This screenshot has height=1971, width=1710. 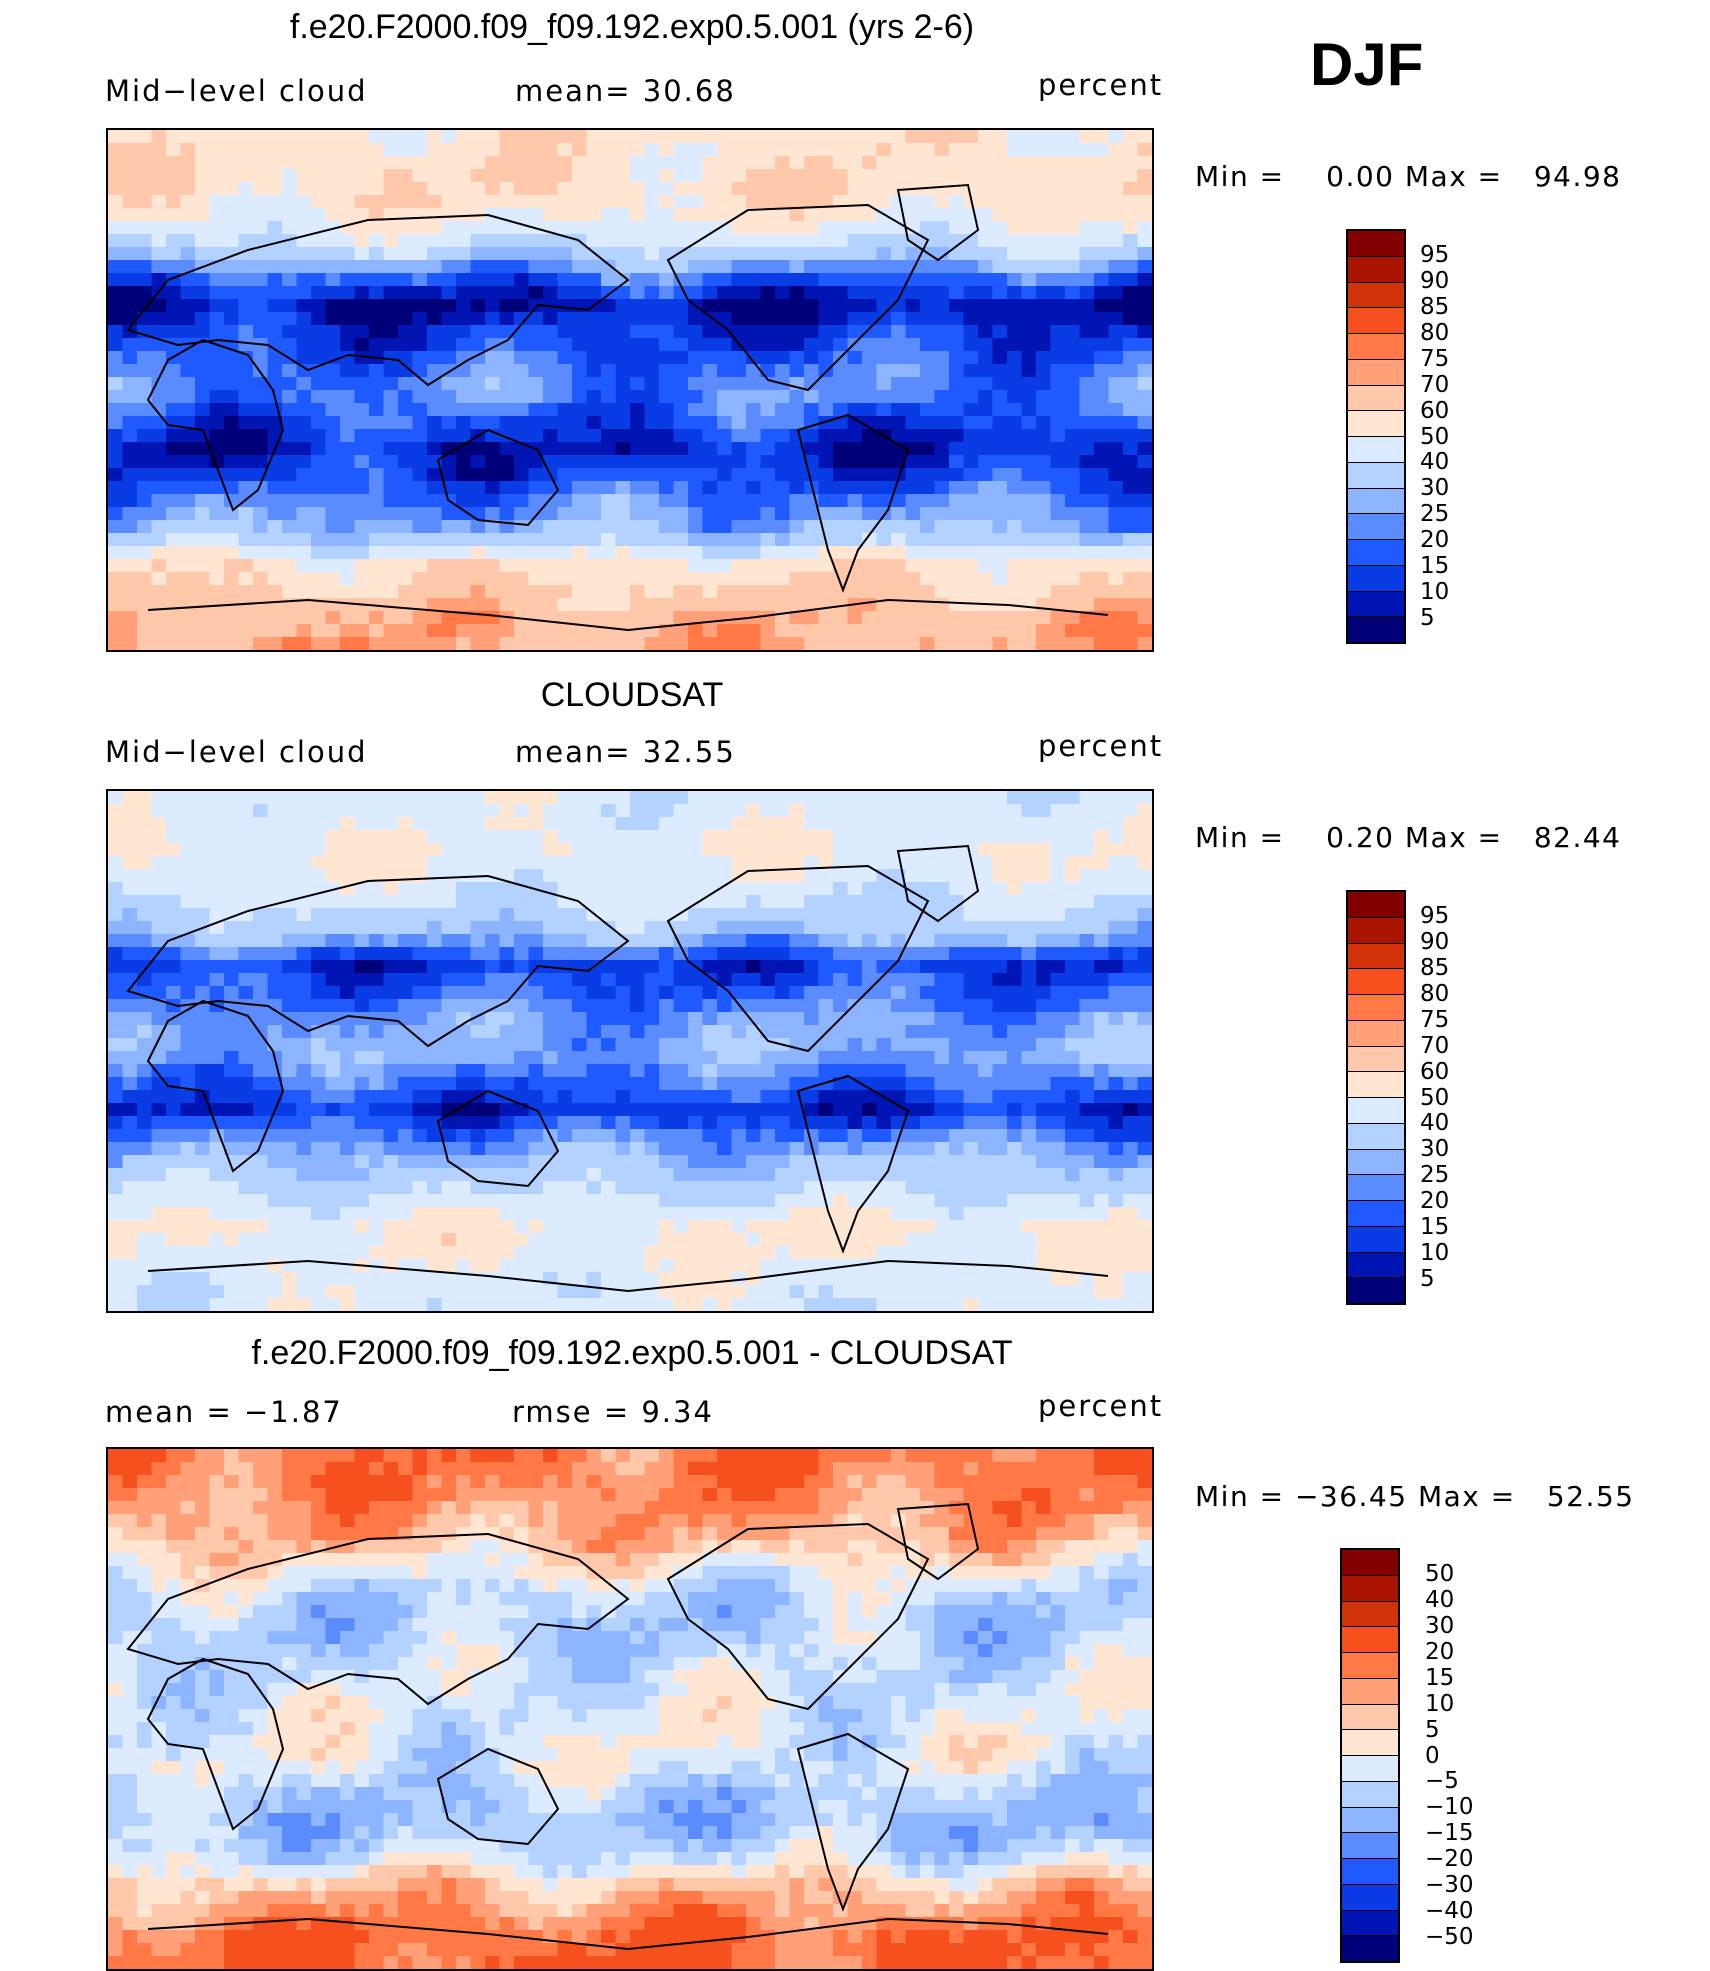 What do you see at coordinates (1435, 488) in the screenshot?
I see `colorbar-tick-label: 30` at bounding box center [1435, 488].